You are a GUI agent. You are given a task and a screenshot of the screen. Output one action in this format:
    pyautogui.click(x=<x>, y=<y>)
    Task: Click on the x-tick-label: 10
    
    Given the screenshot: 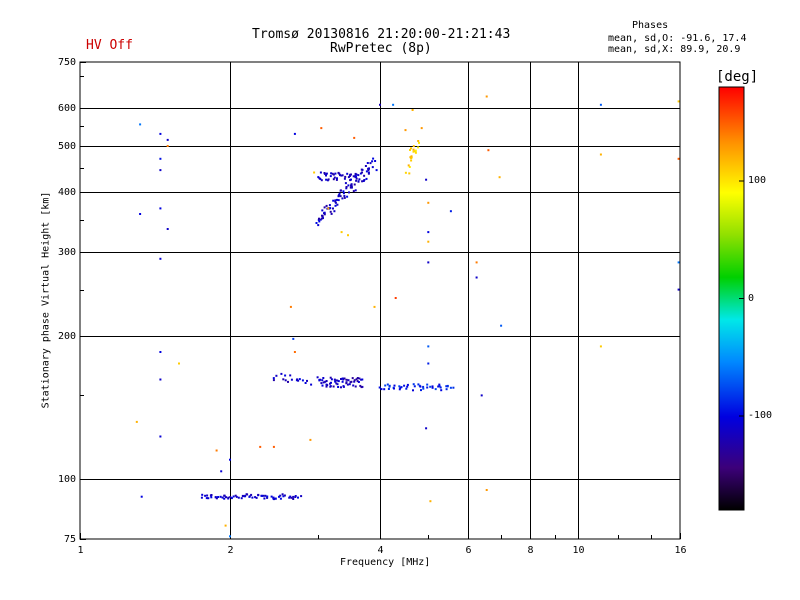 What is the action you would take?
    pyautogui.click(x=578, y=550)
    